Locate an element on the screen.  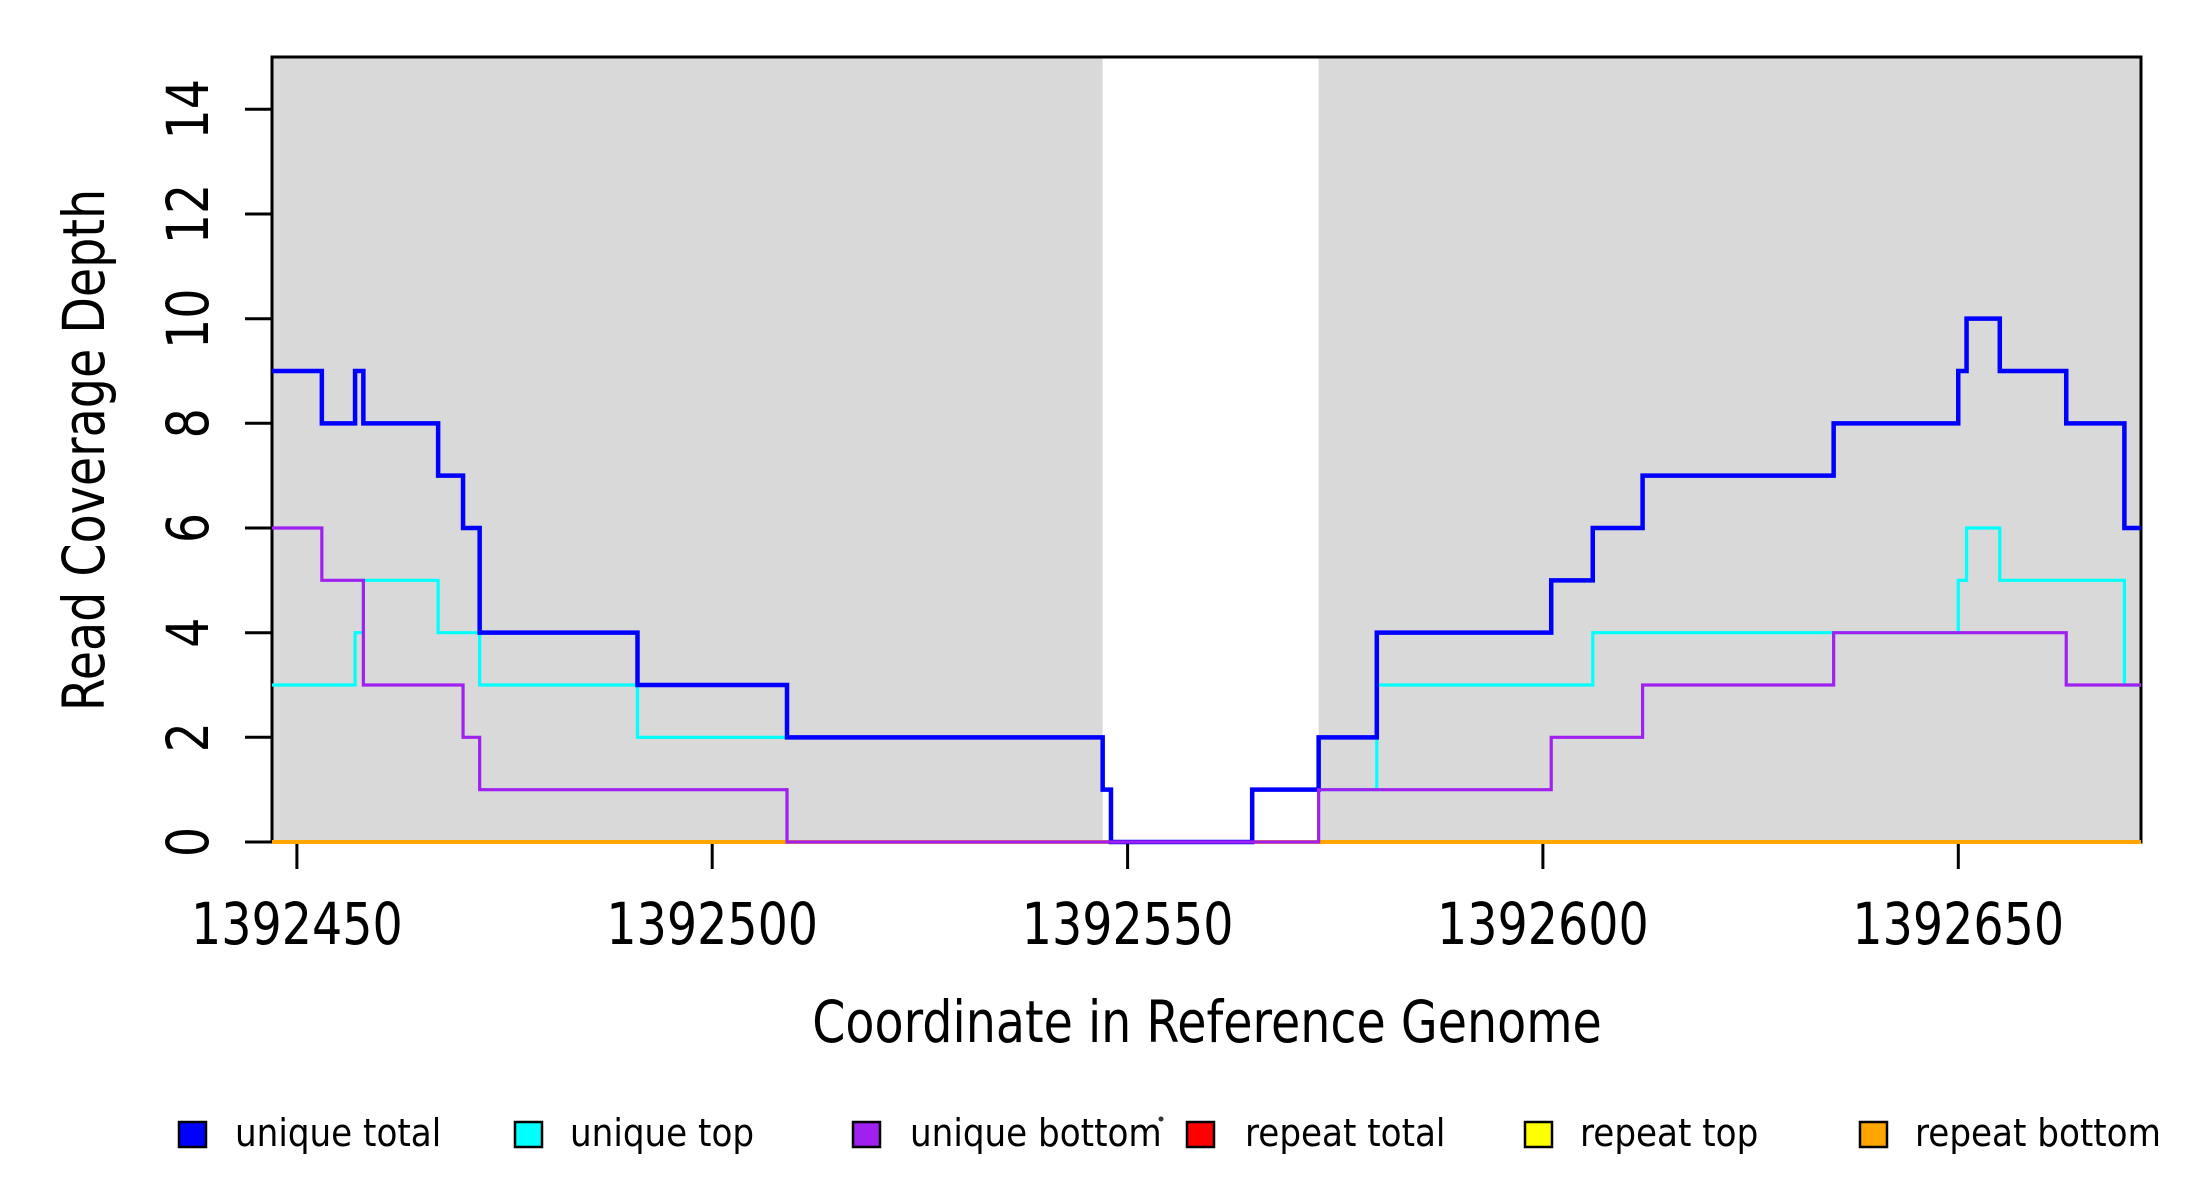
legend-label: repeat bottom is located at coordinates (2038, 1132).